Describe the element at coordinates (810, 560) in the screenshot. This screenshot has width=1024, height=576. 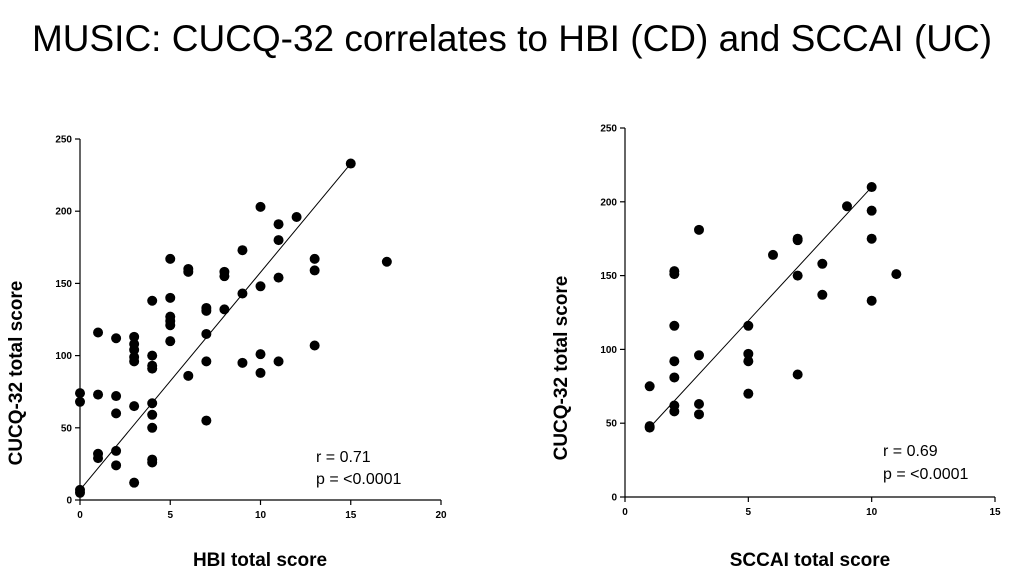
I see `x-axis-title: SCCAI total score` at that location.